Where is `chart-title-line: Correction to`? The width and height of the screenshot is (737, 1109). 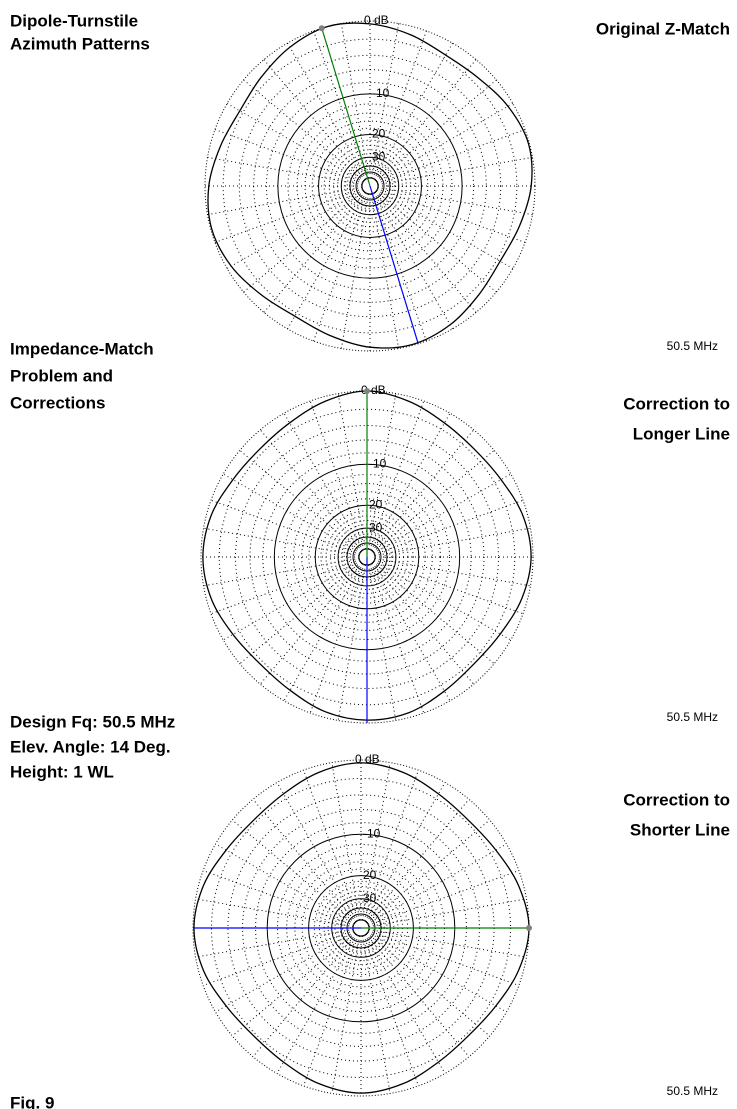 chart-title-line: Correction to is located at coordinates (676, 403).